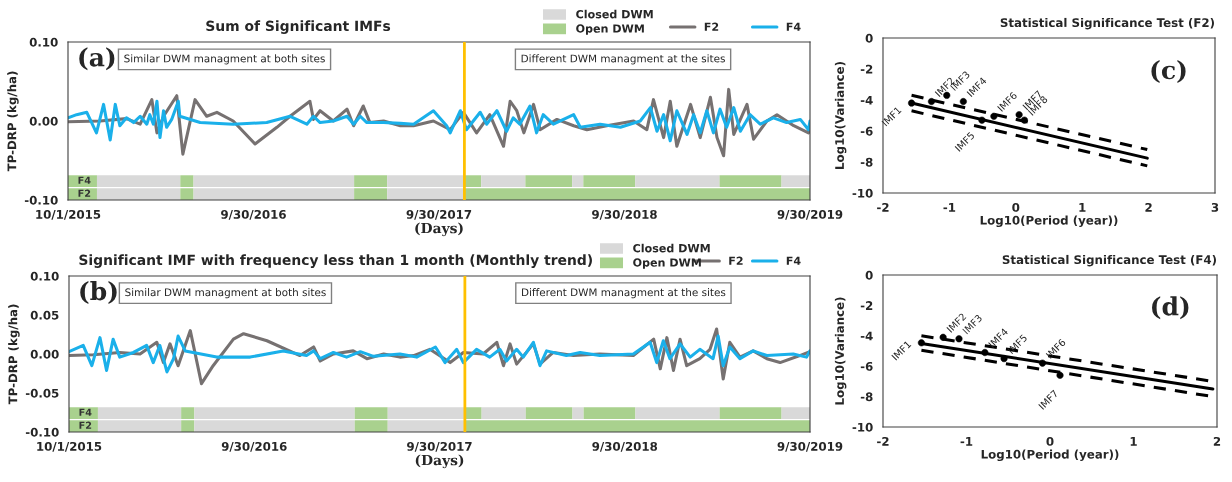  What do you see at coordinates (1170, 308) in the screenshot?
I see `annotation: (d)` at bounding box center [1170, 308].